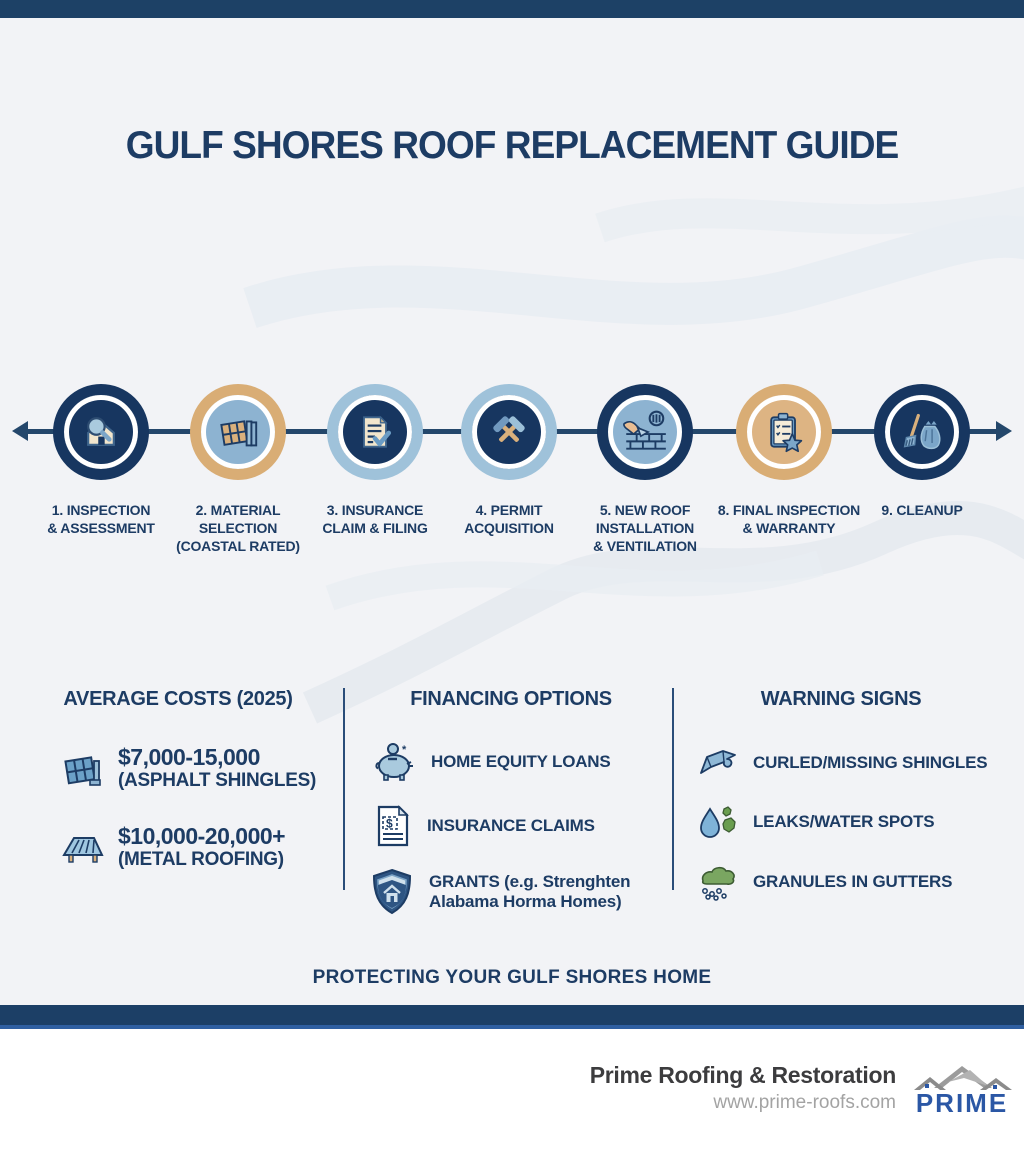 The image size is (1024, 1154). I want to click on financing-item-equity: * HOME EQUITY LOANS, so click(515, 762).